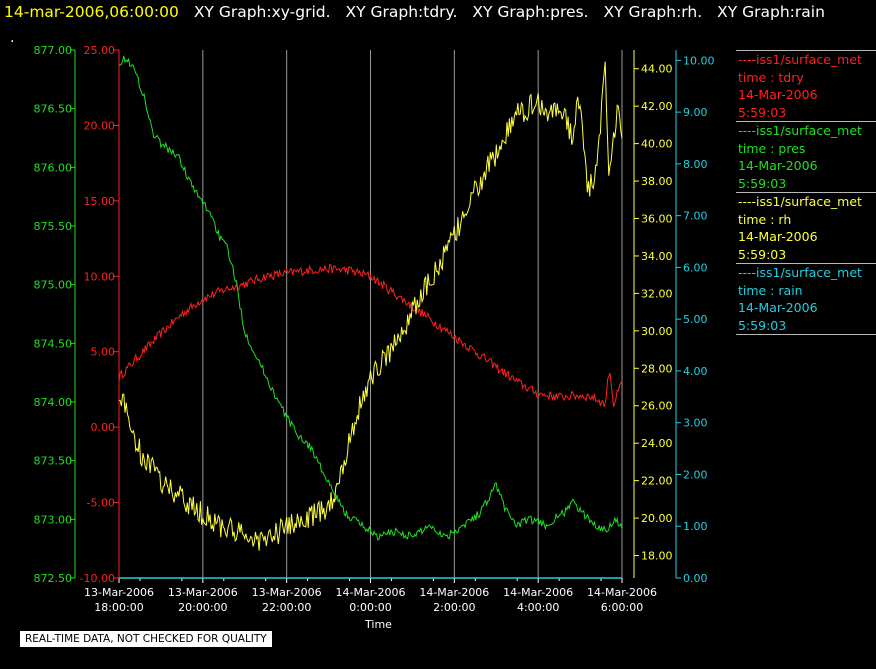 This screenshot has height=669, width=876. Describe the element at coordinates (657, 556) in the screenshot. I see `rh-axis-tick-label: 18.00` at that location.